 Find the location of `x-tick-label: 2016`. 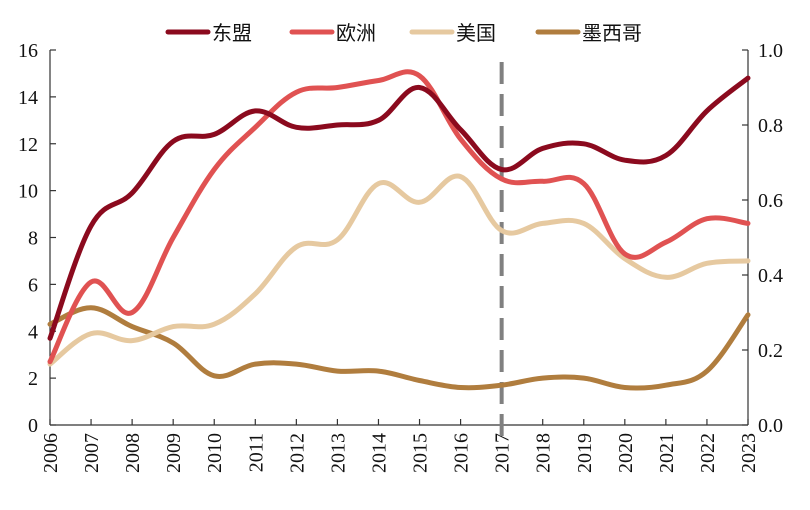

x-tick-label: 2016 is located at coordinates (462, 453).